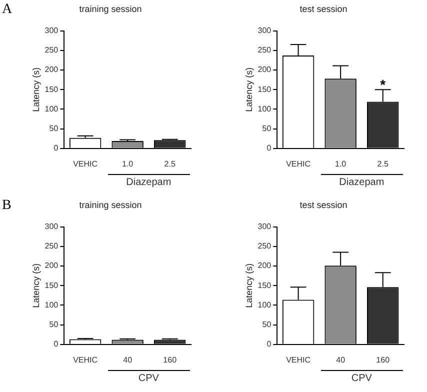 The height and width of the screenshot is (392, 427). I want to click on text: A, so click(7, 10).